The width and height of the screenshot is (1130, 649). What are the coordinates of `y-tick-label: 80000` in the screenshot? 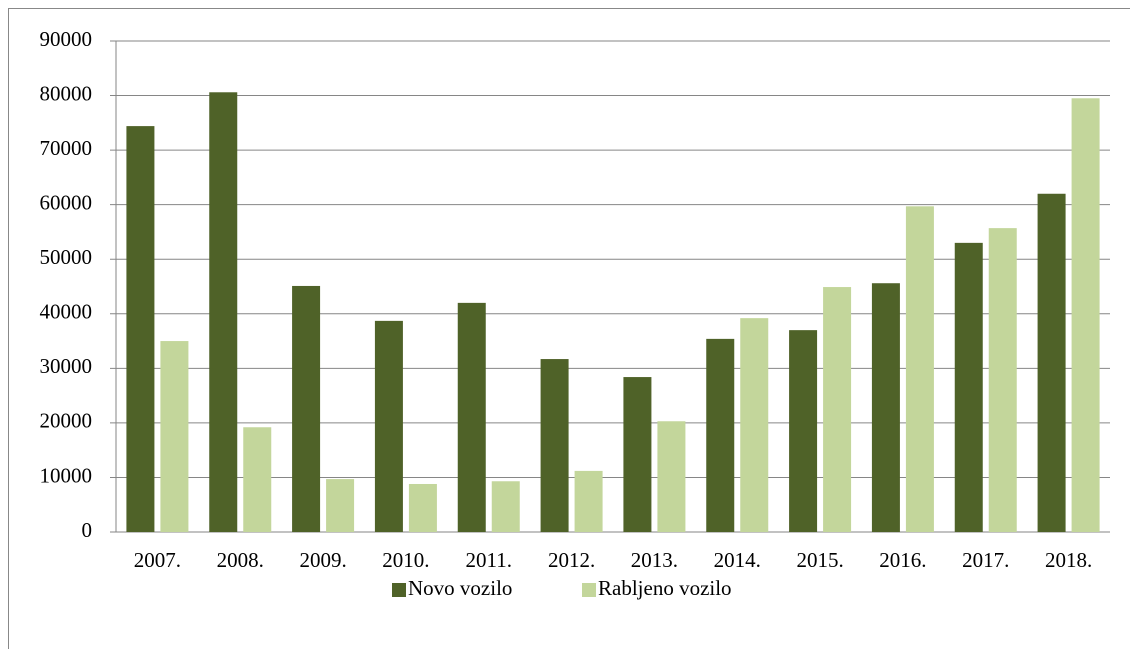 It's located at (66, 93).